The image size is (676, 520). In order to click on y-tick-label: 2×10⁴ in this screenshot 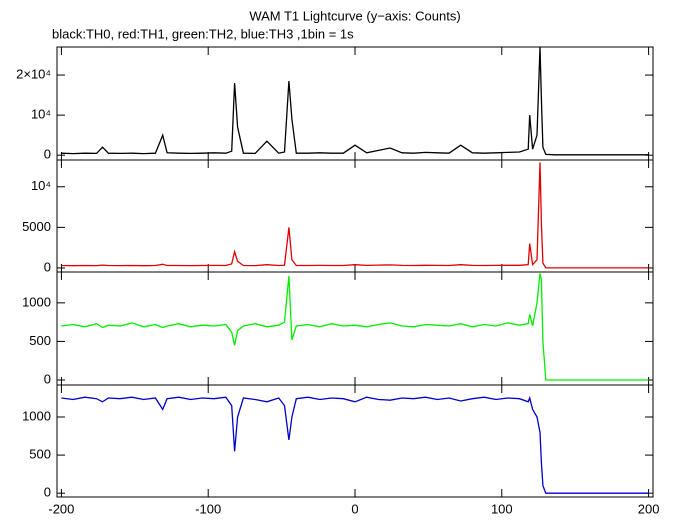, I will do `click(33, 73)`.